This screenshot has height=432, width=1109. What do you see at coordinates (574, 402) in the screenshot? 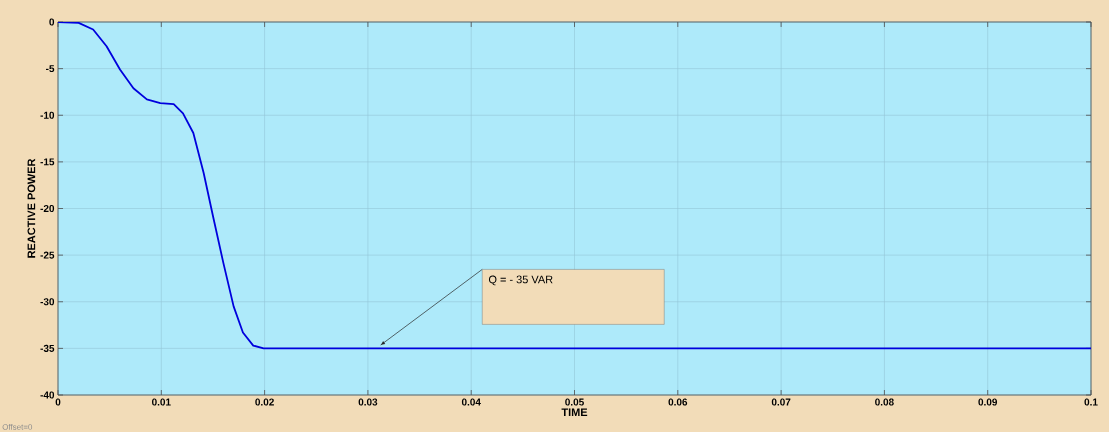
I see `x-tick-label: 0.05` at bounding box center [574, 402].